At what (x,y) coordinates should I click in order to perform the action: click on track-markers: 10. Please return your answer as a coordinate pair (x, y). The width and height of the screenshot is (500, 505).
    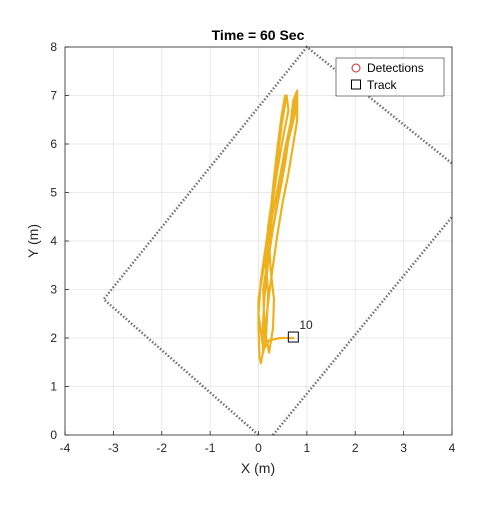
    Looking at the image, I should click on (300, 330).